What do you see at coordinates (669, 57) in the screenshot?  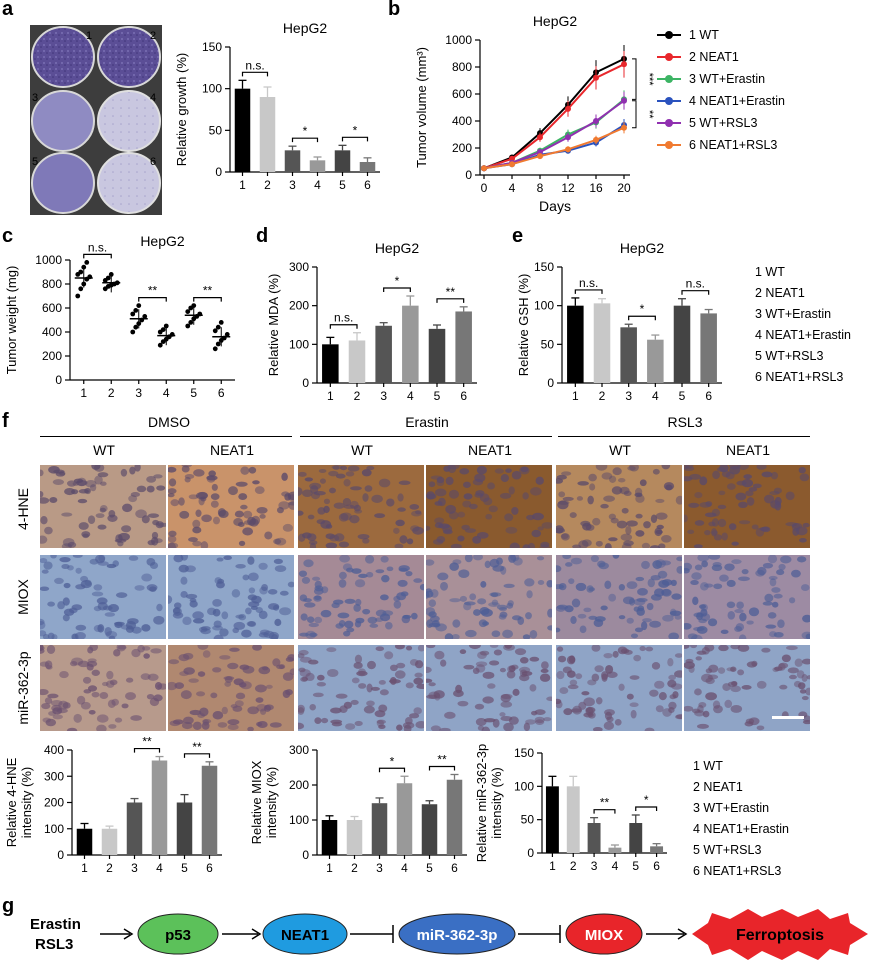 I see `legend-marker` at bounding box center [669, 57].